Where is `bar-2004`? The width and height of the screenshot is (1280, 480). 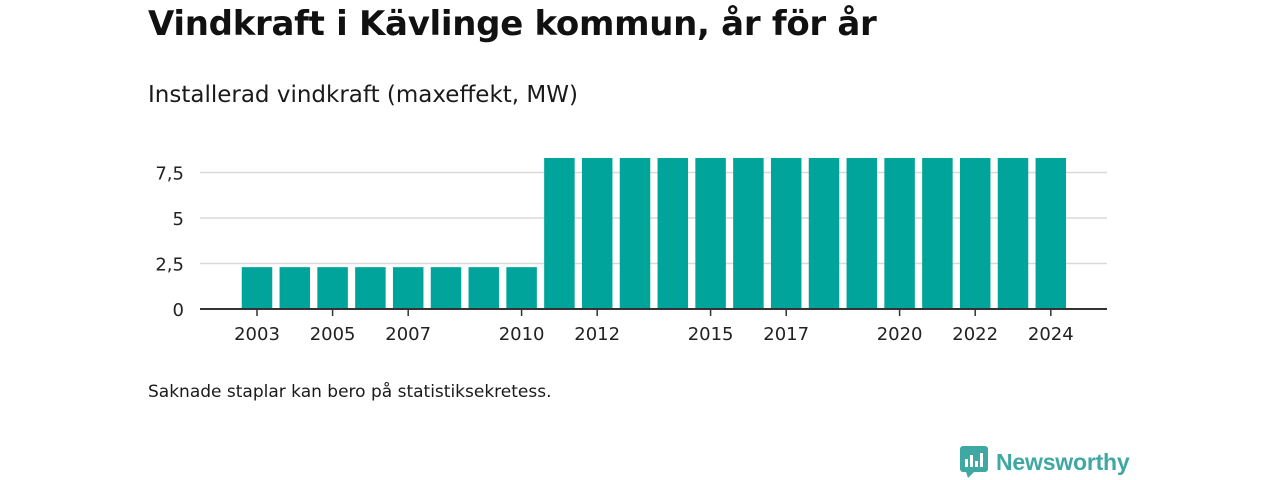
bar-2004 is located at coordinates (295, 288).